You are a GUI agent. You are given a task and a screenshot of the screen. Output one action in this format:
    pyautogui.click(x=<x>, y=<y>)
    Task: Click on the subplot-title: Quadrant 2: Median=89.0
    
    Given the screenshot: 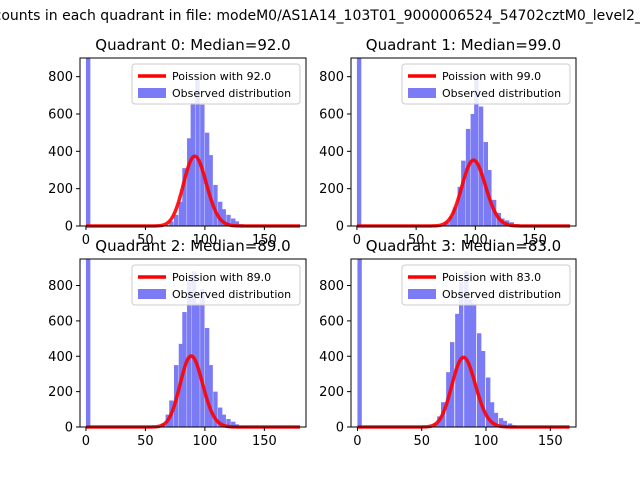 What is the action you would take?
    pyautogui.click(x=192, y=246)
    